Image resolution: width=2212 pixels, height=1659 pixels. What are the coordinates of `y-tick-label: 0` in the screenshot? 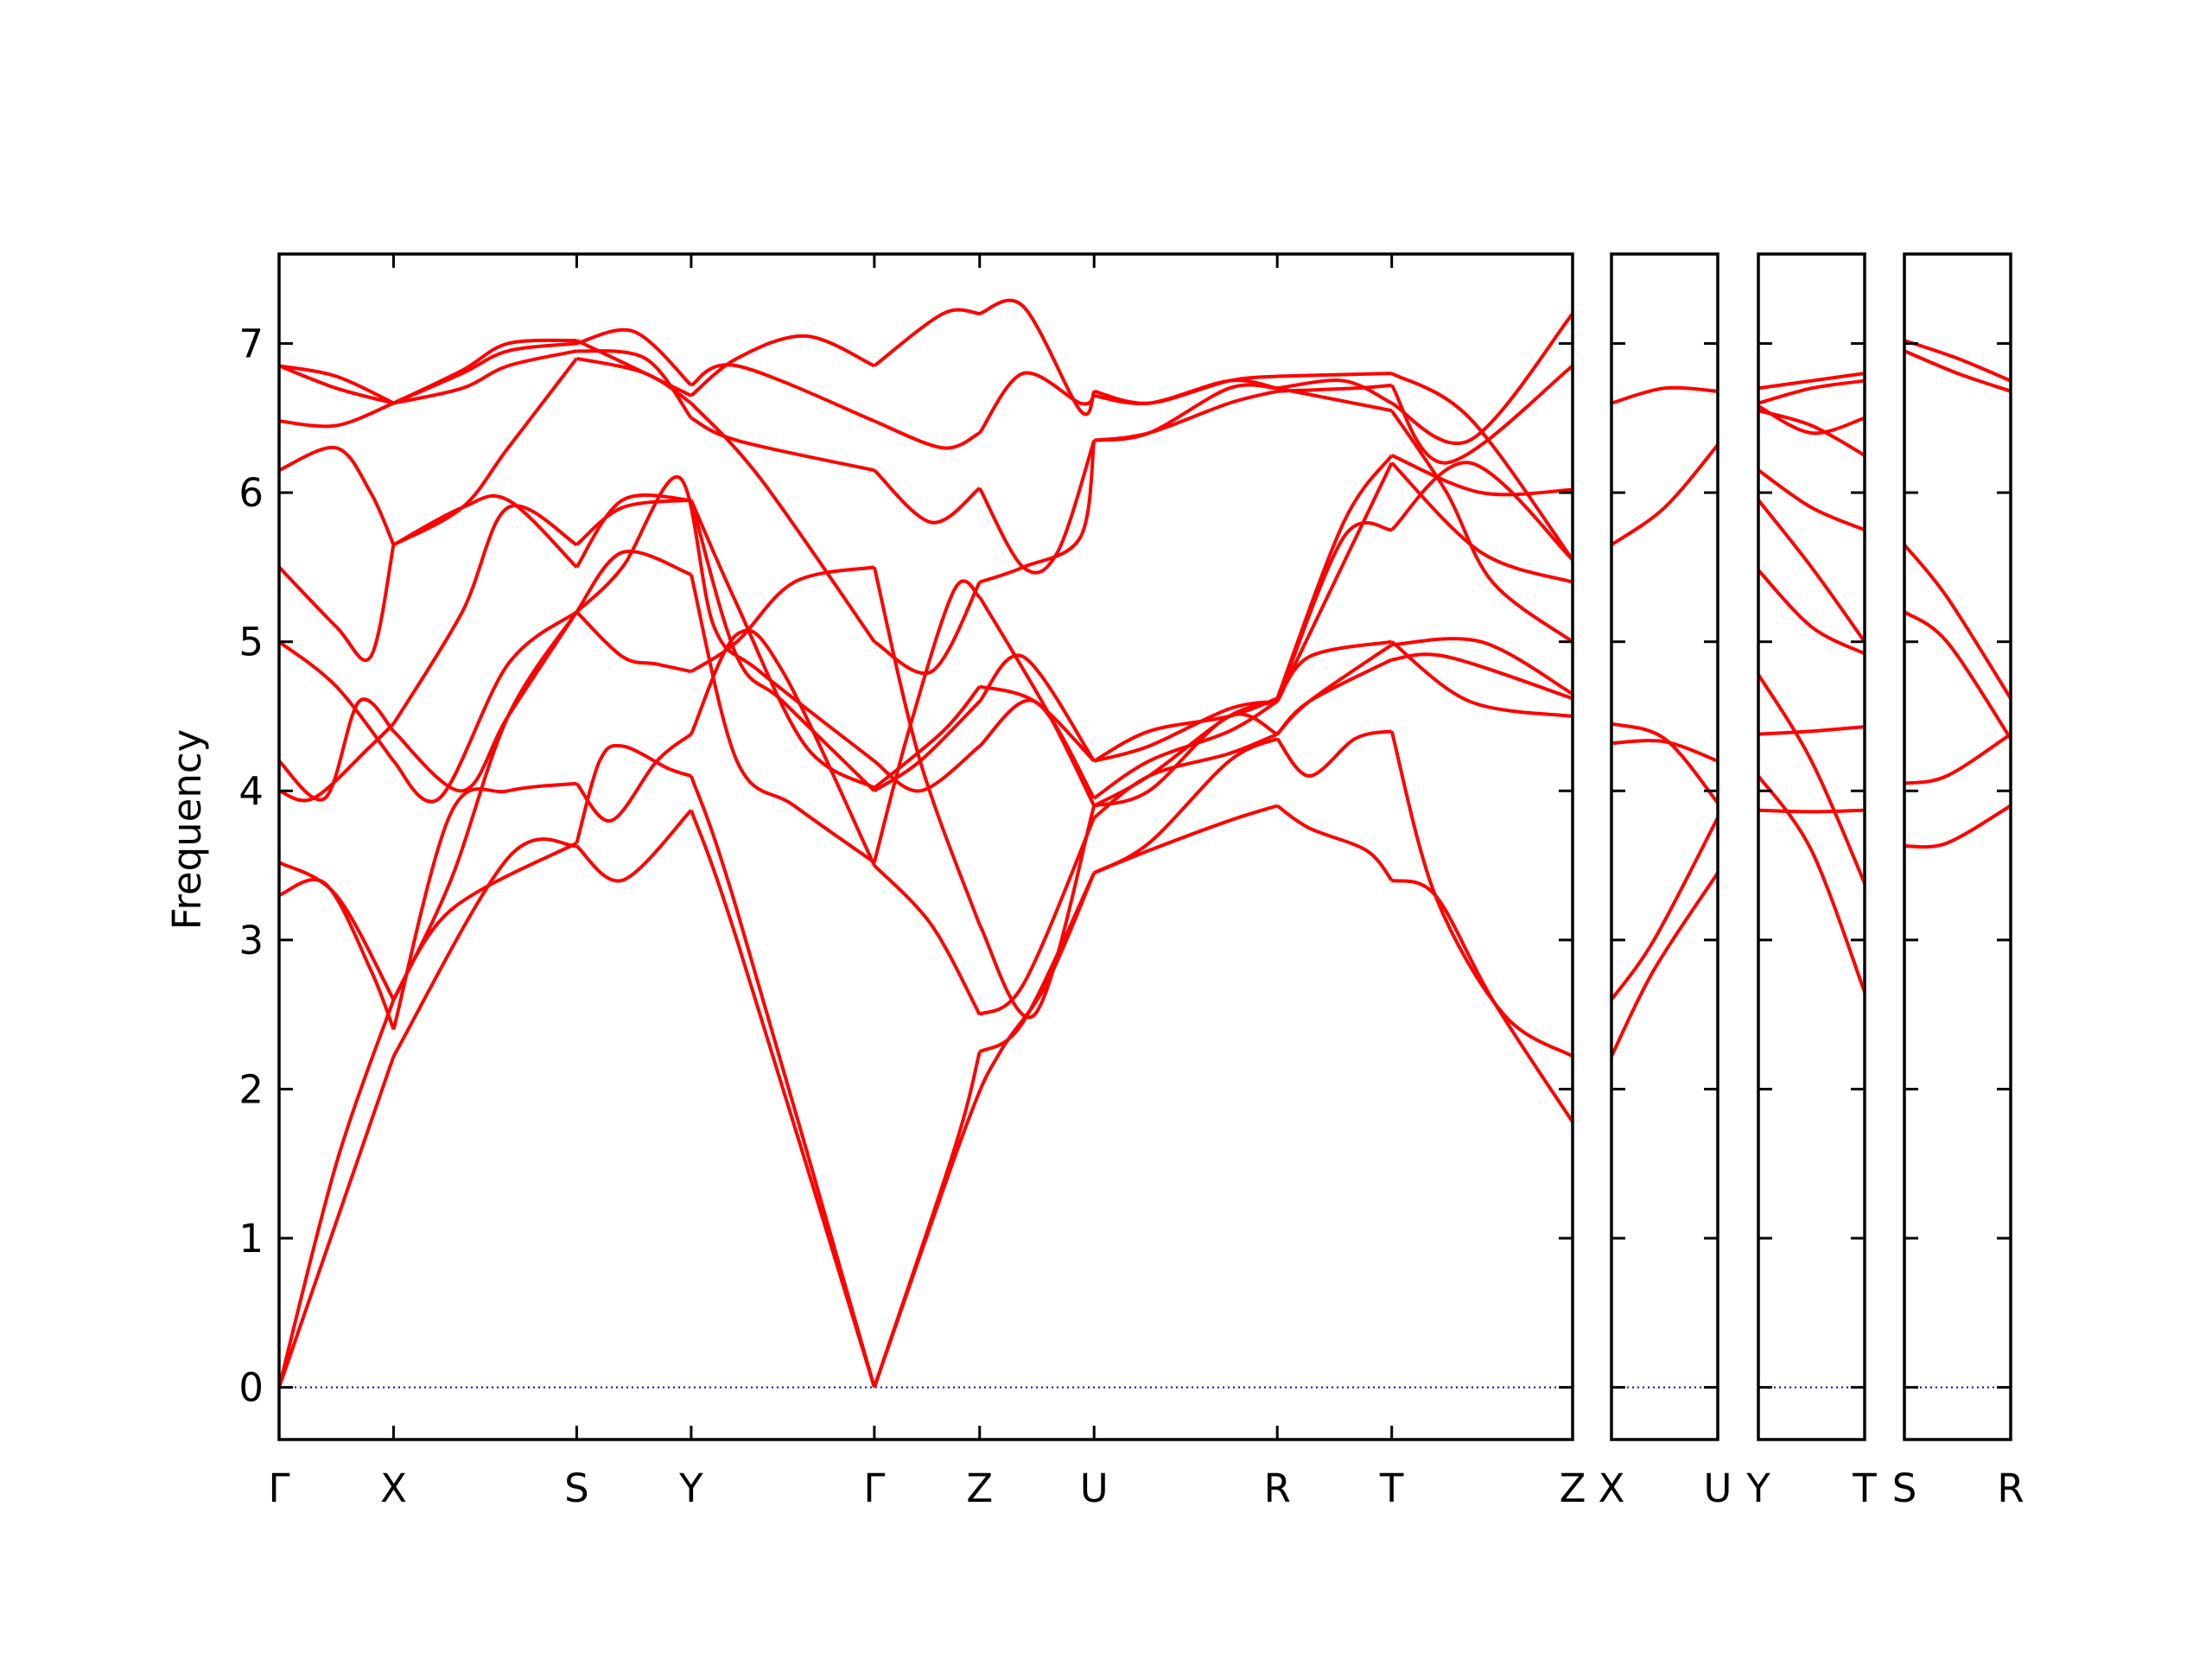 It's located at (251, 1388).